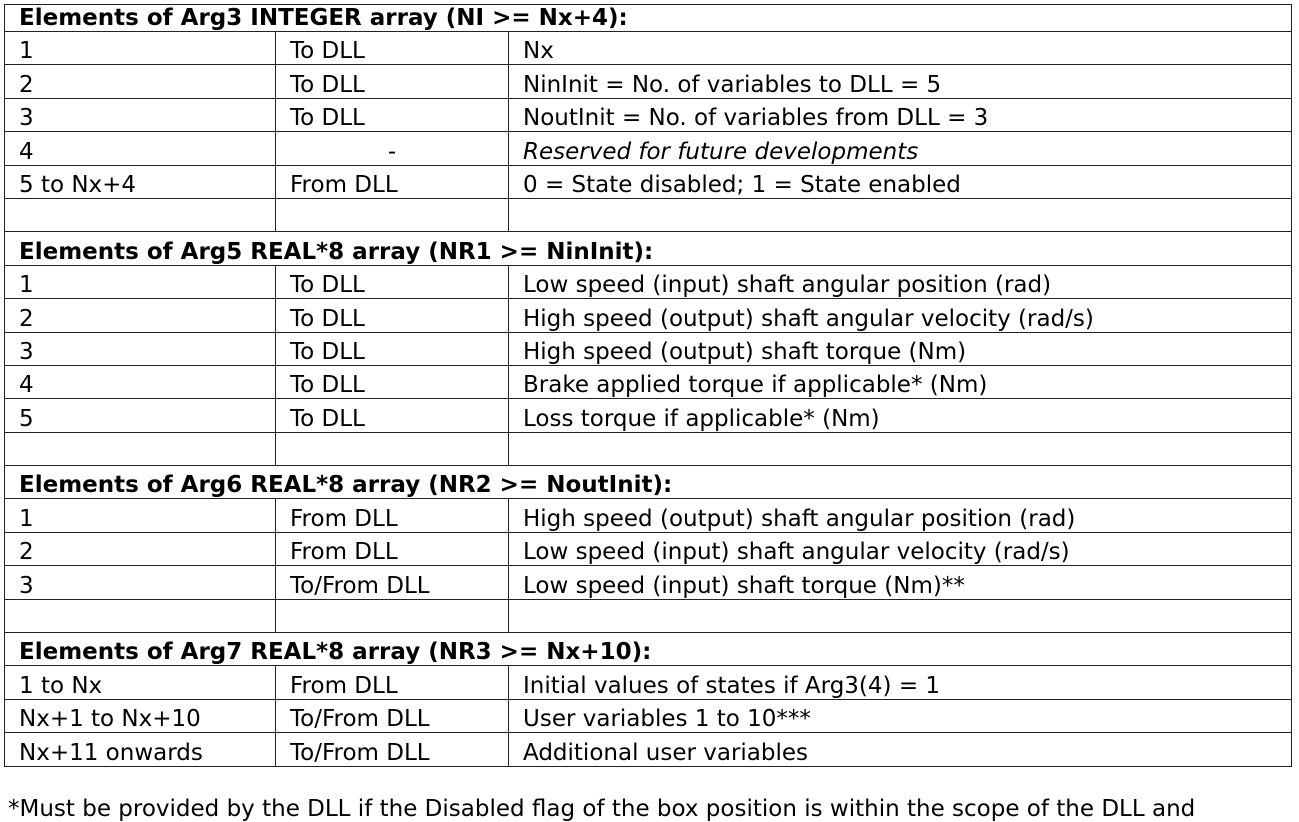 This screenshot has height=822, width=1299. What do you see at coordinates (900, 115) in the screenshot?
I see `description: NoutInit = No. of variables from DLL = 3` at bounding box center [900, 115].